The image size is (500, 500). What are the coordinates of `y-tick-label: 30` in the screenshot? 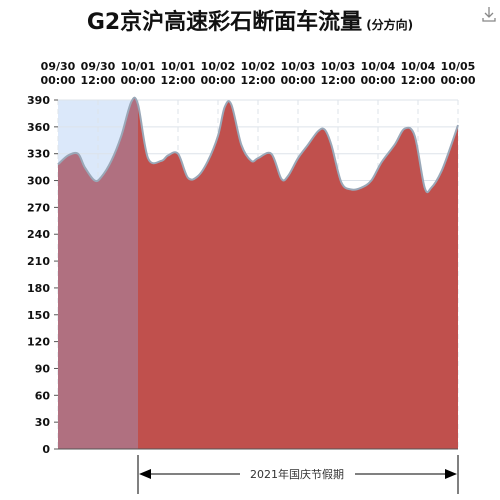 It's located at (43, 422).